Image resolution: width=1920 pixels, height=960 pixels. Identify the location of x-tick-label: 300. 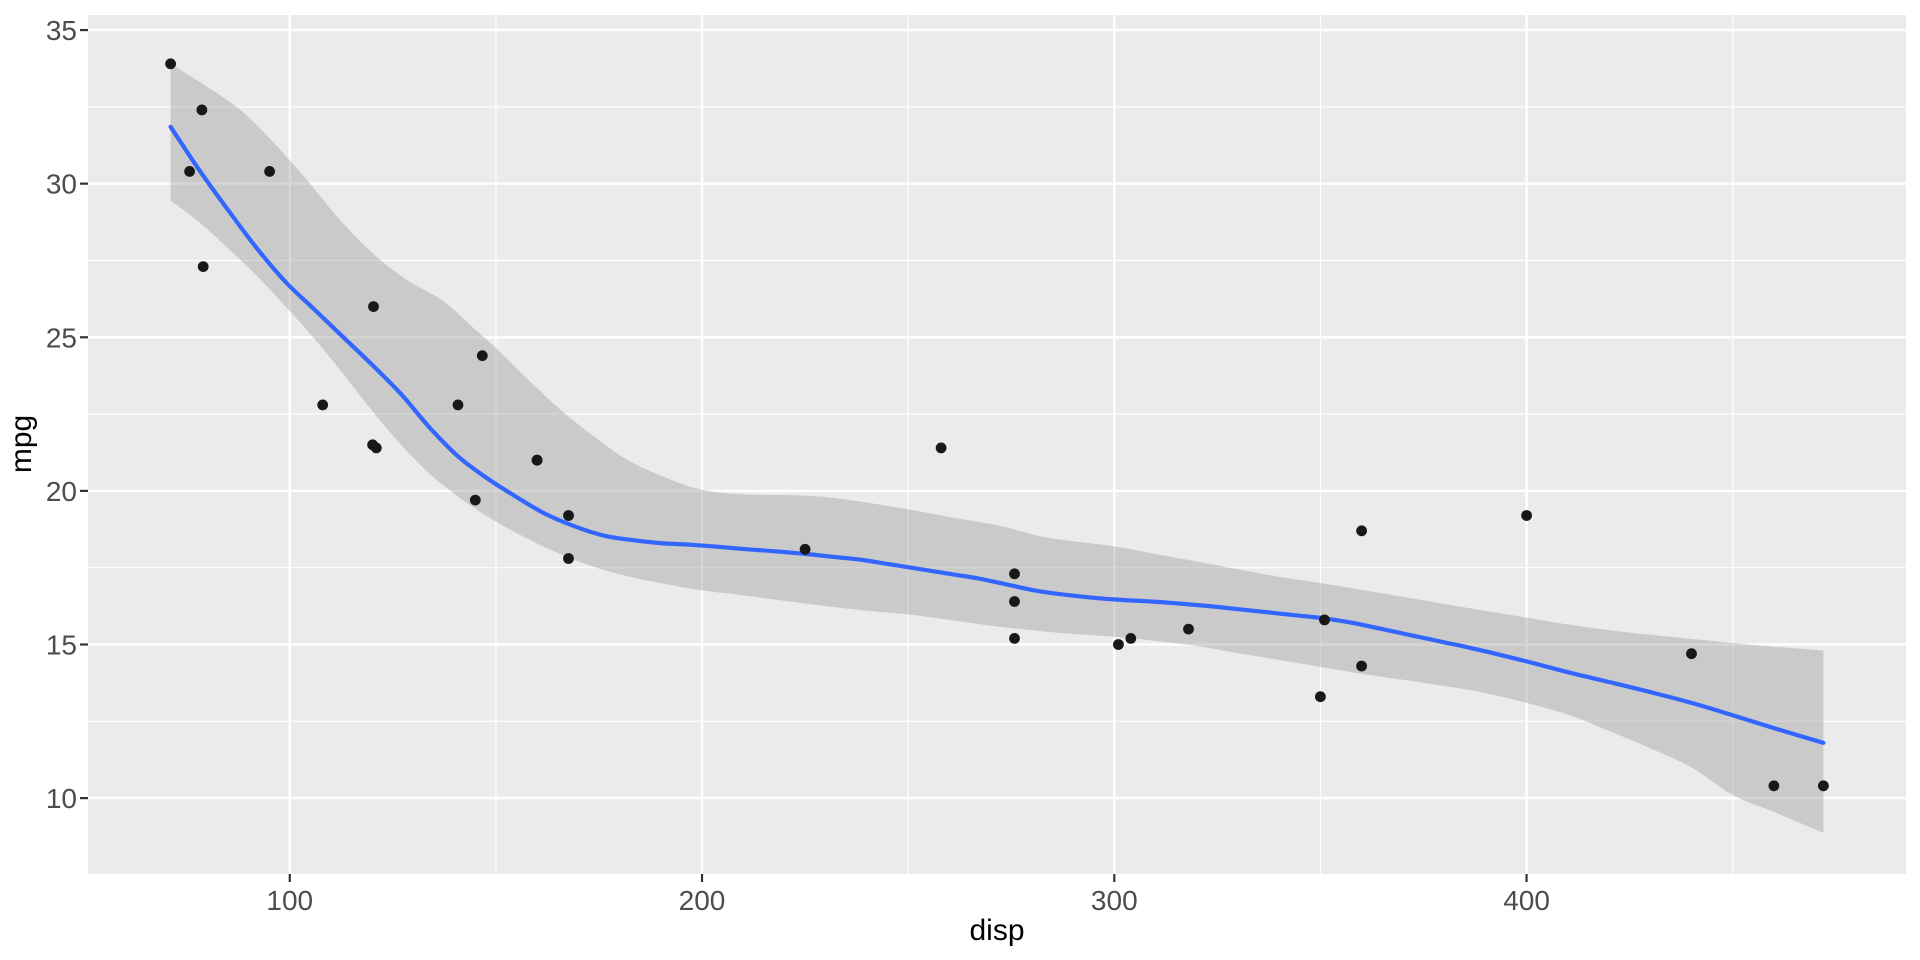
(1114, 900).